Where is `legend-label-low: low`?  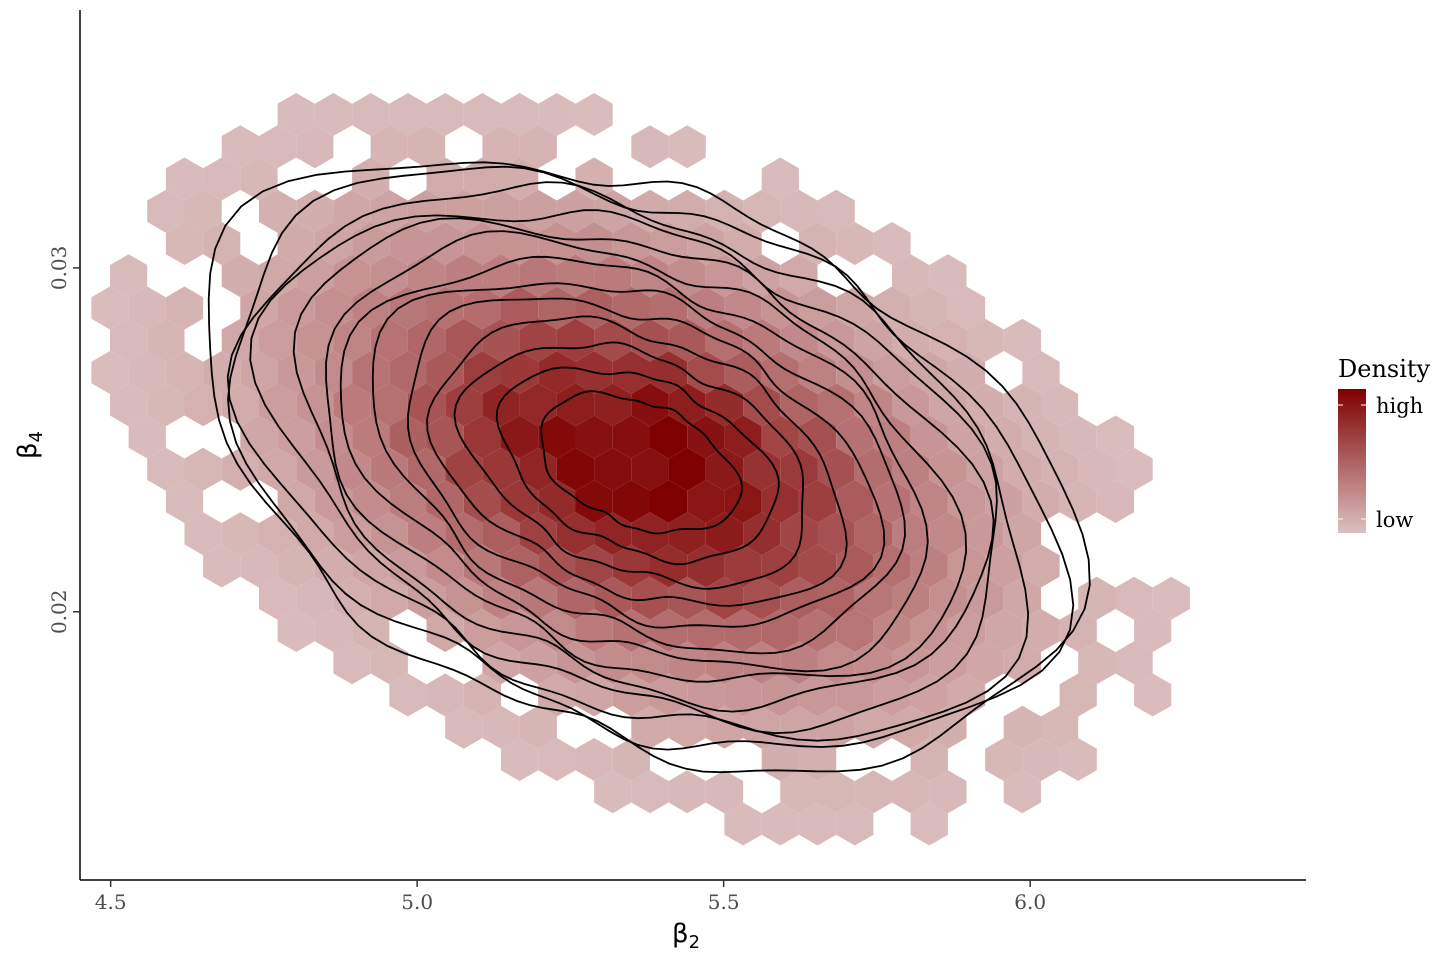
legend-label-low: low is located at coordinates (1394, 520).